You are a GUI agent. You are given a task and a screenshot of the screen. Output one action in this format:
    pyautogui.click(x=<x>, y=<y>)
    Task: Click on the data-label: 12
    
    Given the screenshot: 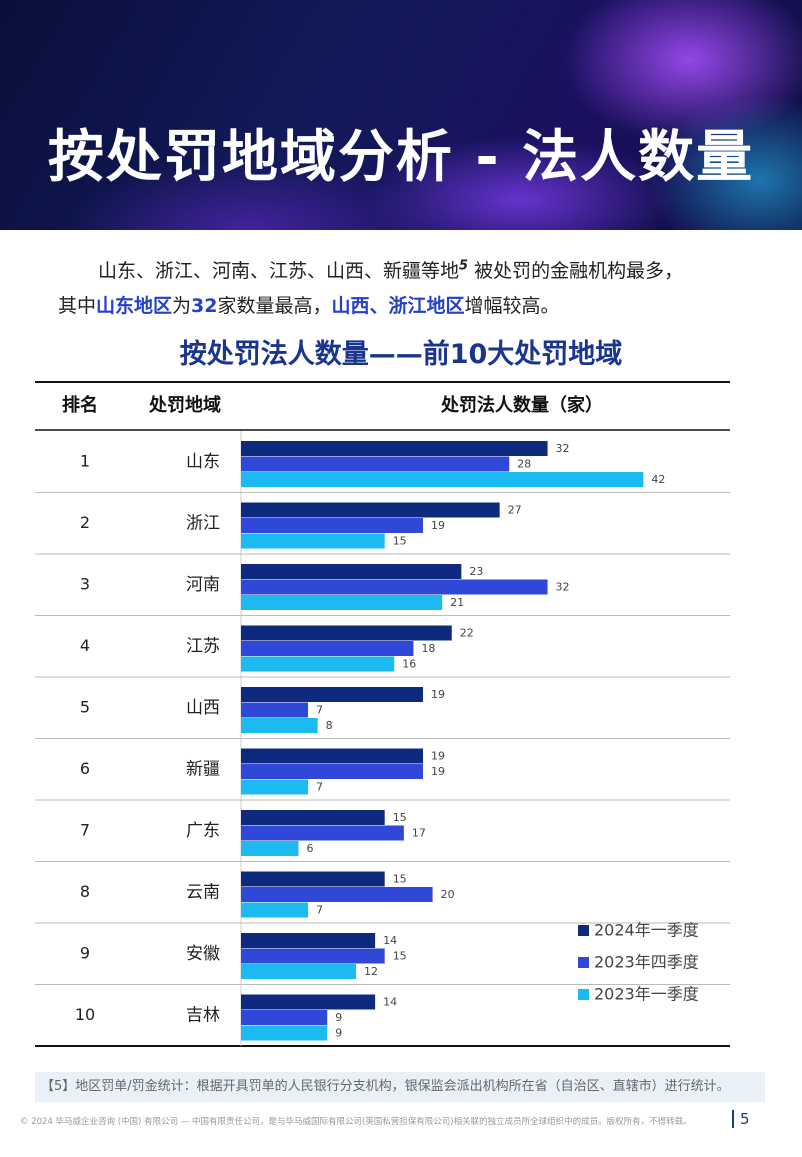 What is the action you would take?
    pyautogui.click(x=371, y=971)
    